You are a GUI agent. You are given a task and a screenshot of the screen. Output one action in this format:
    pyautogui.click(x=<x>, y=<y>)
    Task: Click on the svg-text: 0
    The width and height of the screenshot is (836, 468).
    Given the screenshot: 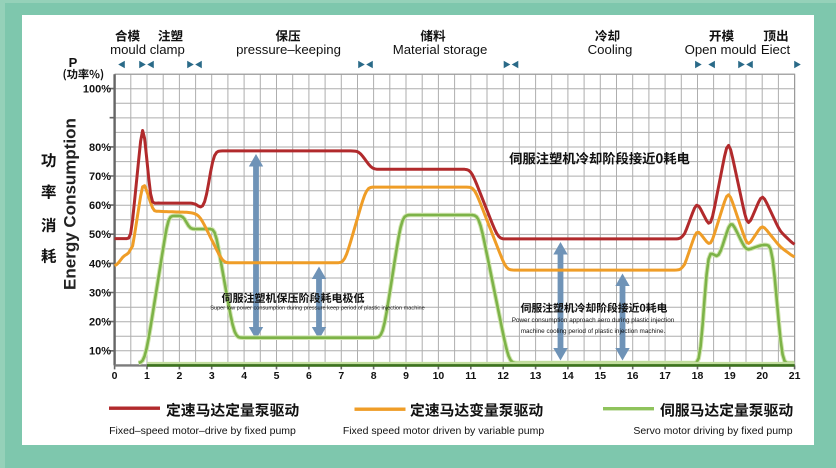 What is the action you would take?
    pyautogui.click(x=115, y=376)
    